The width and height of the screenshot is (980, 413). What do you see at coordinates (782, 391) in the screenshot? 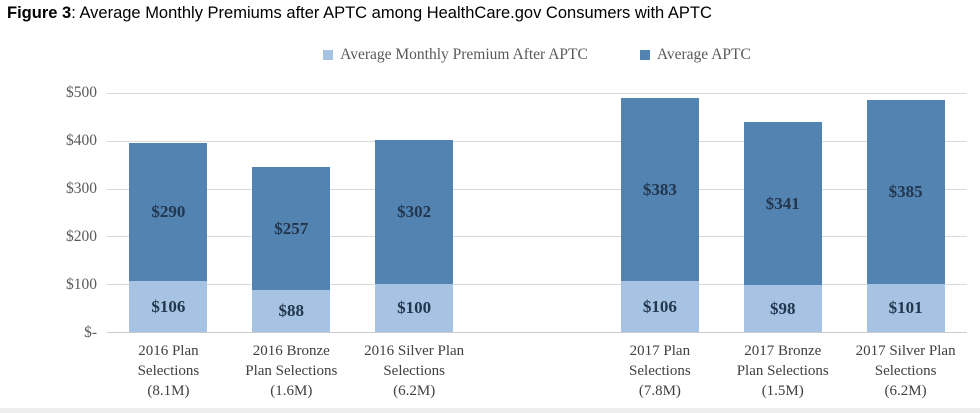
I see `x-category-label-line: (1.5M)` at bounding box center [782, 391].